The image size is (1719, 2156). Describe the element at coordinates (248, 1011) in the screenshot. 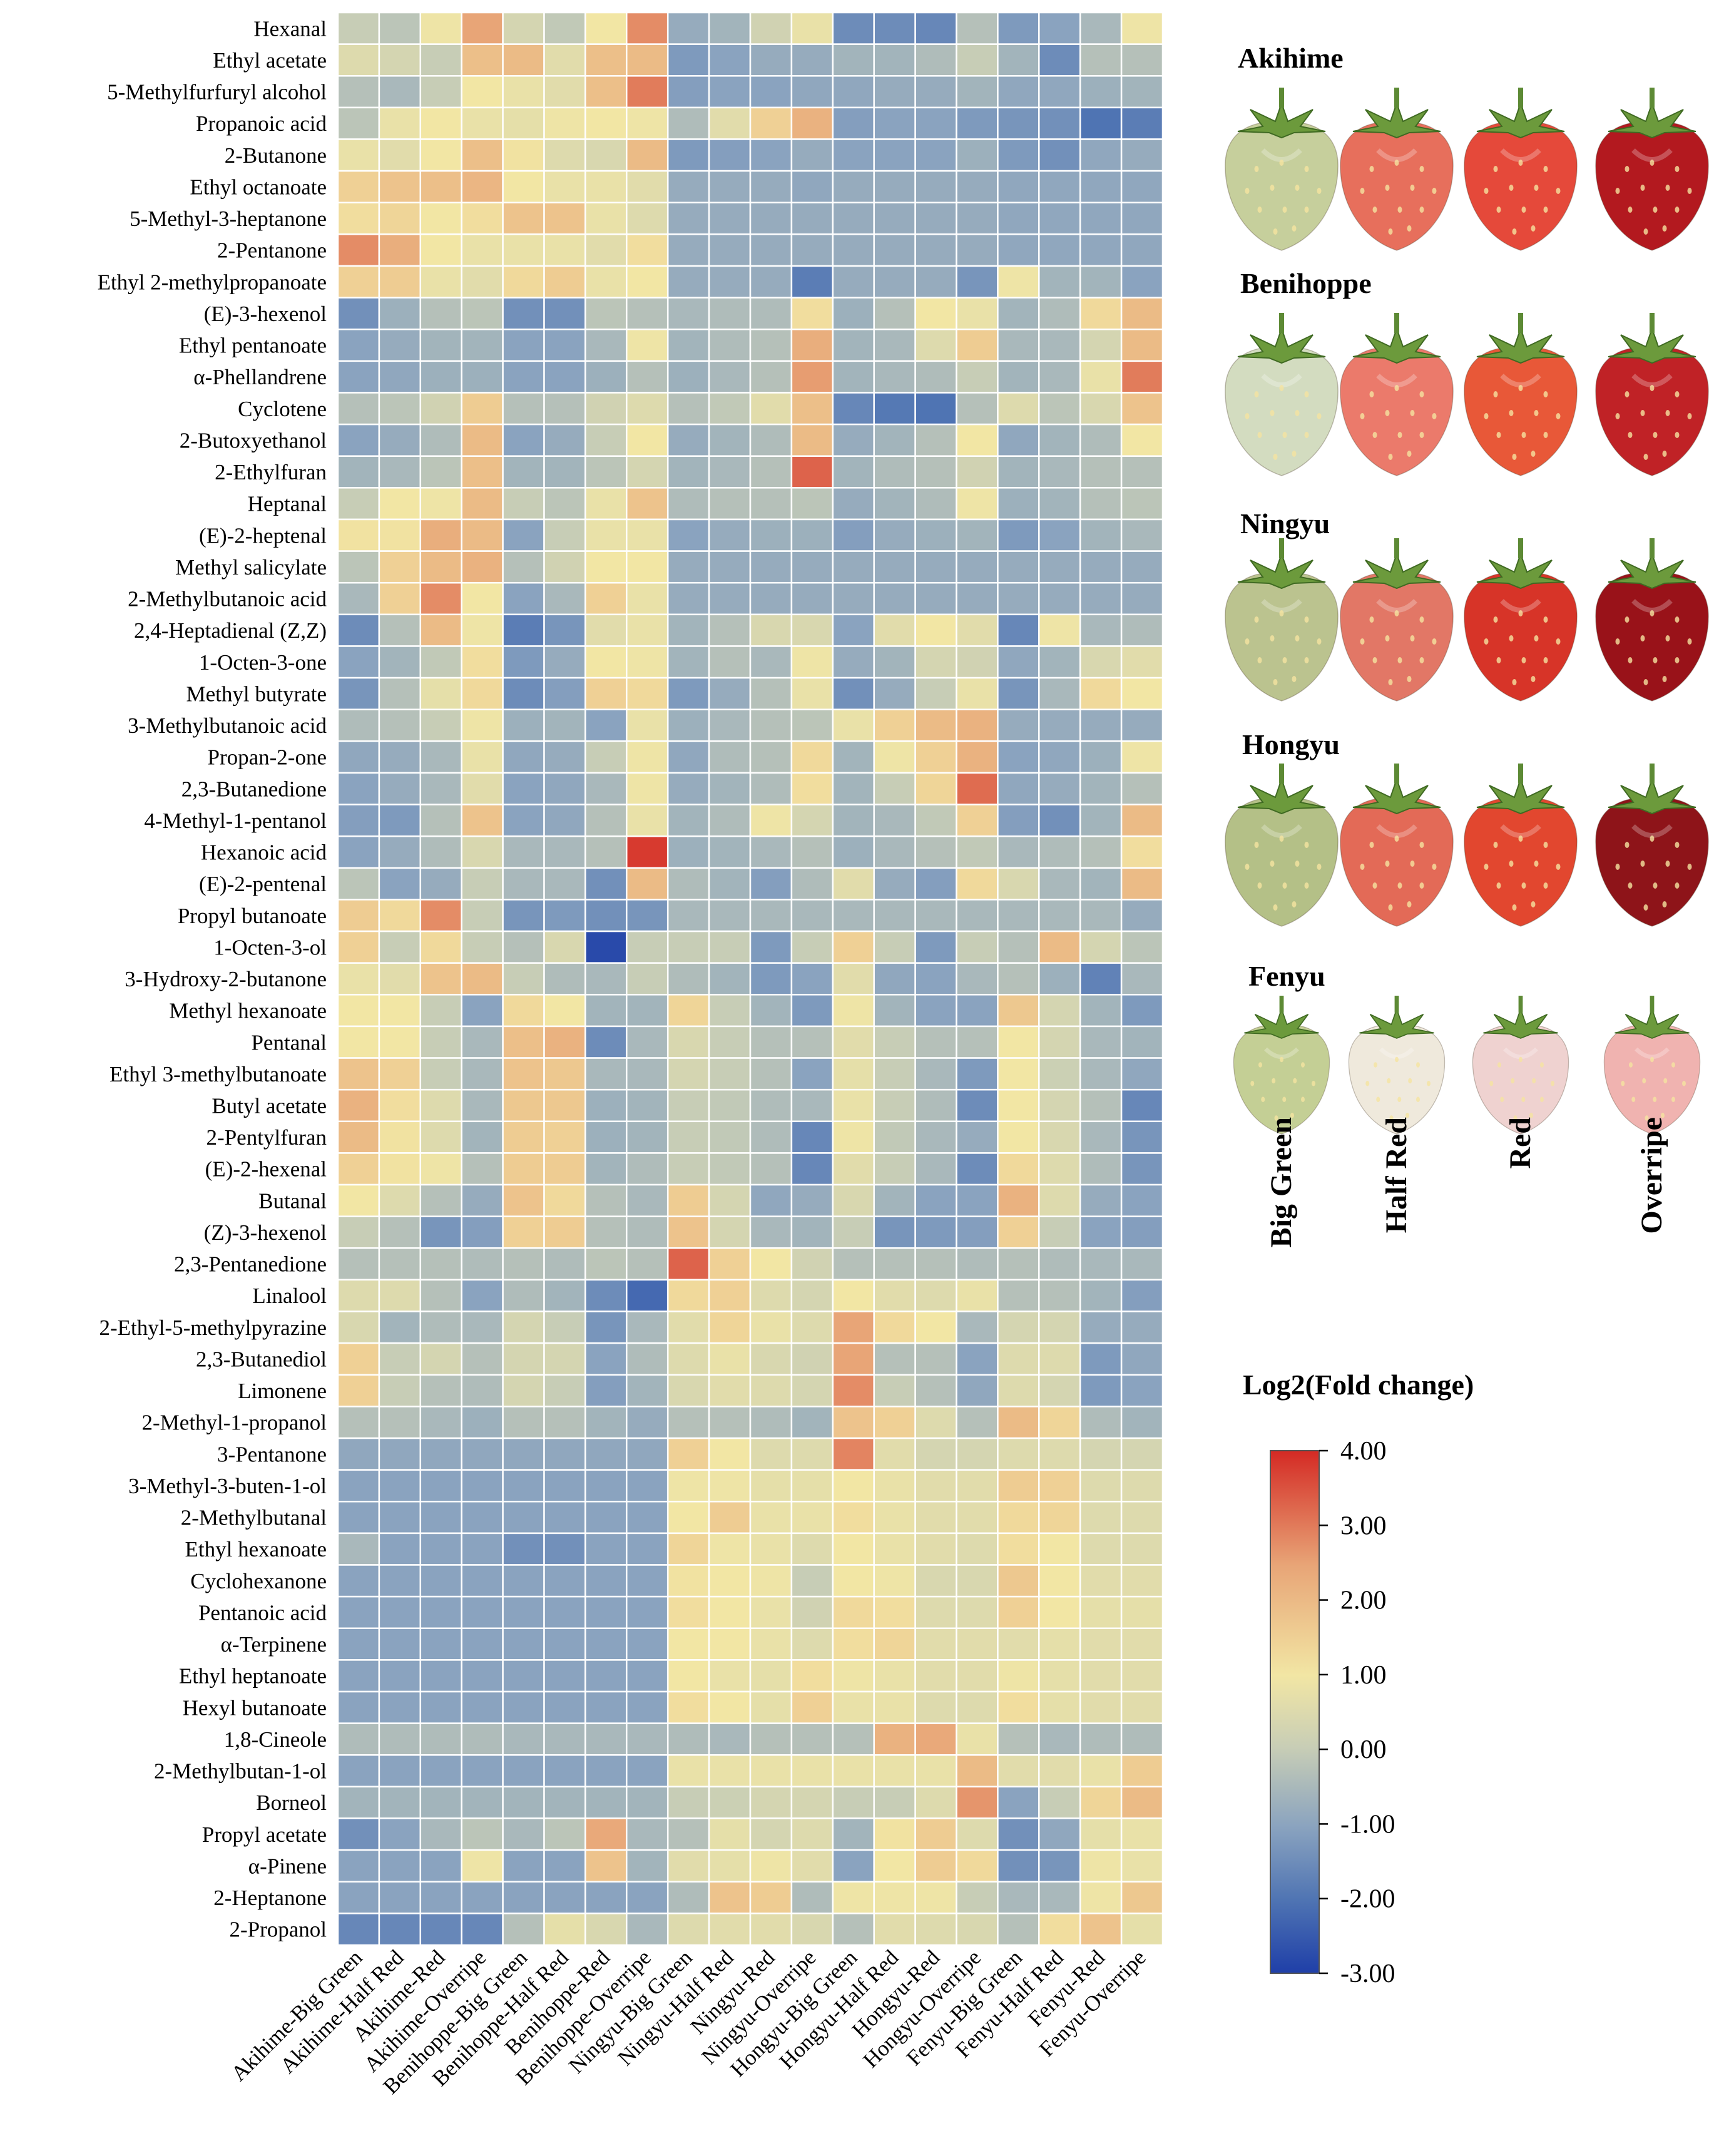

I see `row-label: Methyl hexanoate` at that location.